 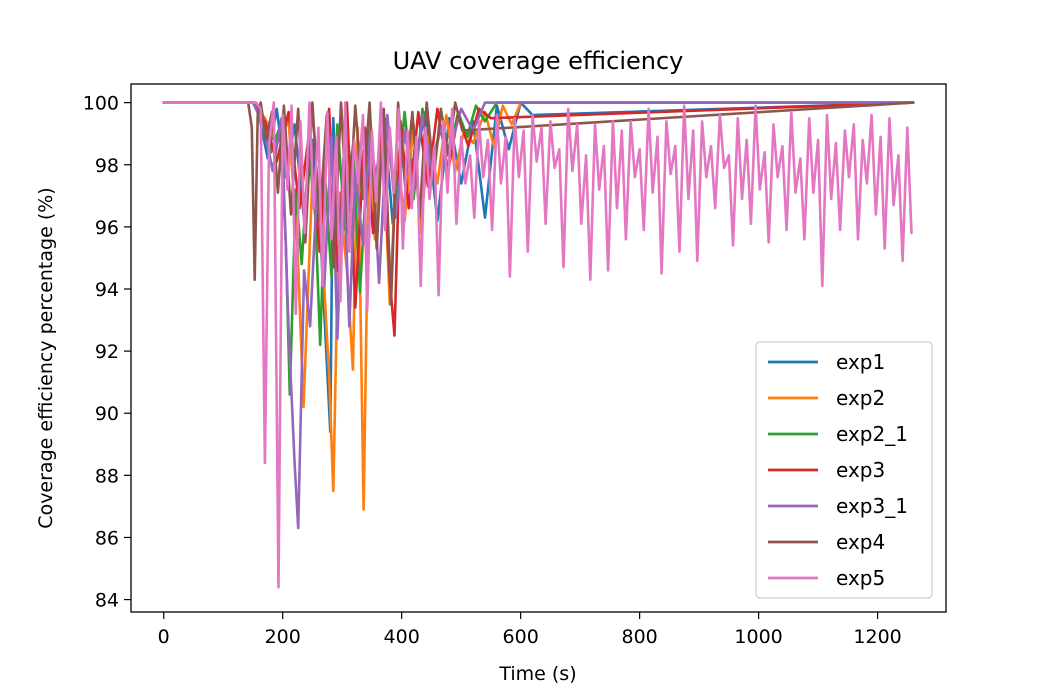 I want to click on legend-box, so click(x=844, y=470).